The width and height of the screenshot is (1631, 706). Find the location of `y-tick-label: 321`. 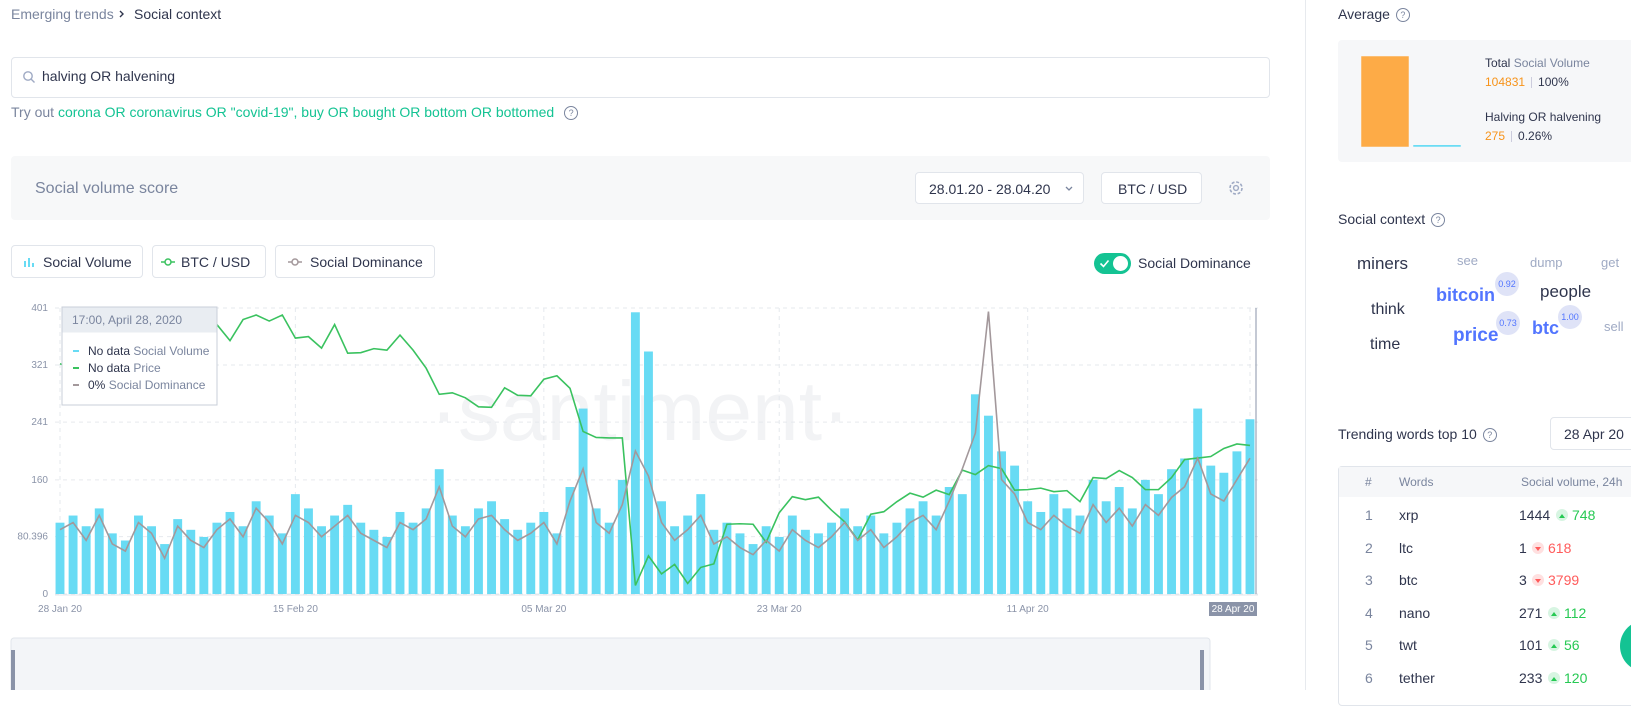

y-tick-label: 321 is located at coordinates (39, 365).